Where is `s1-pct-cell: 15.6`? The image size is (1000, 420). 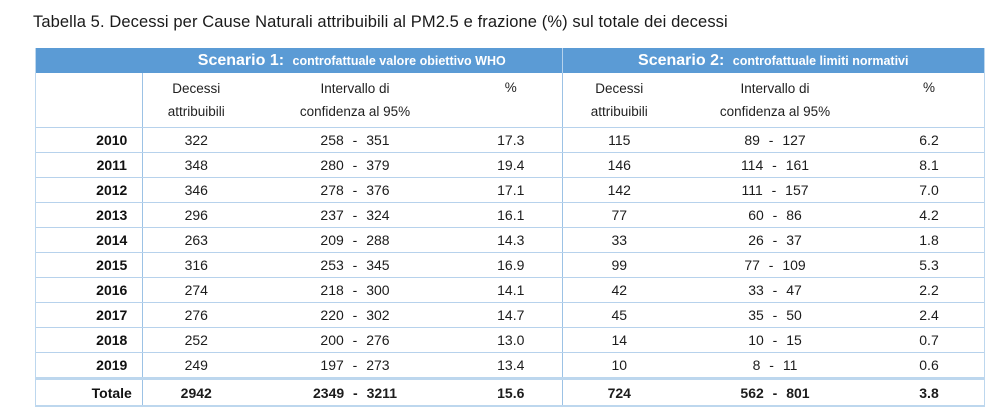 s1-pct-cell: 15.6 is located at coordinates (511, 391).